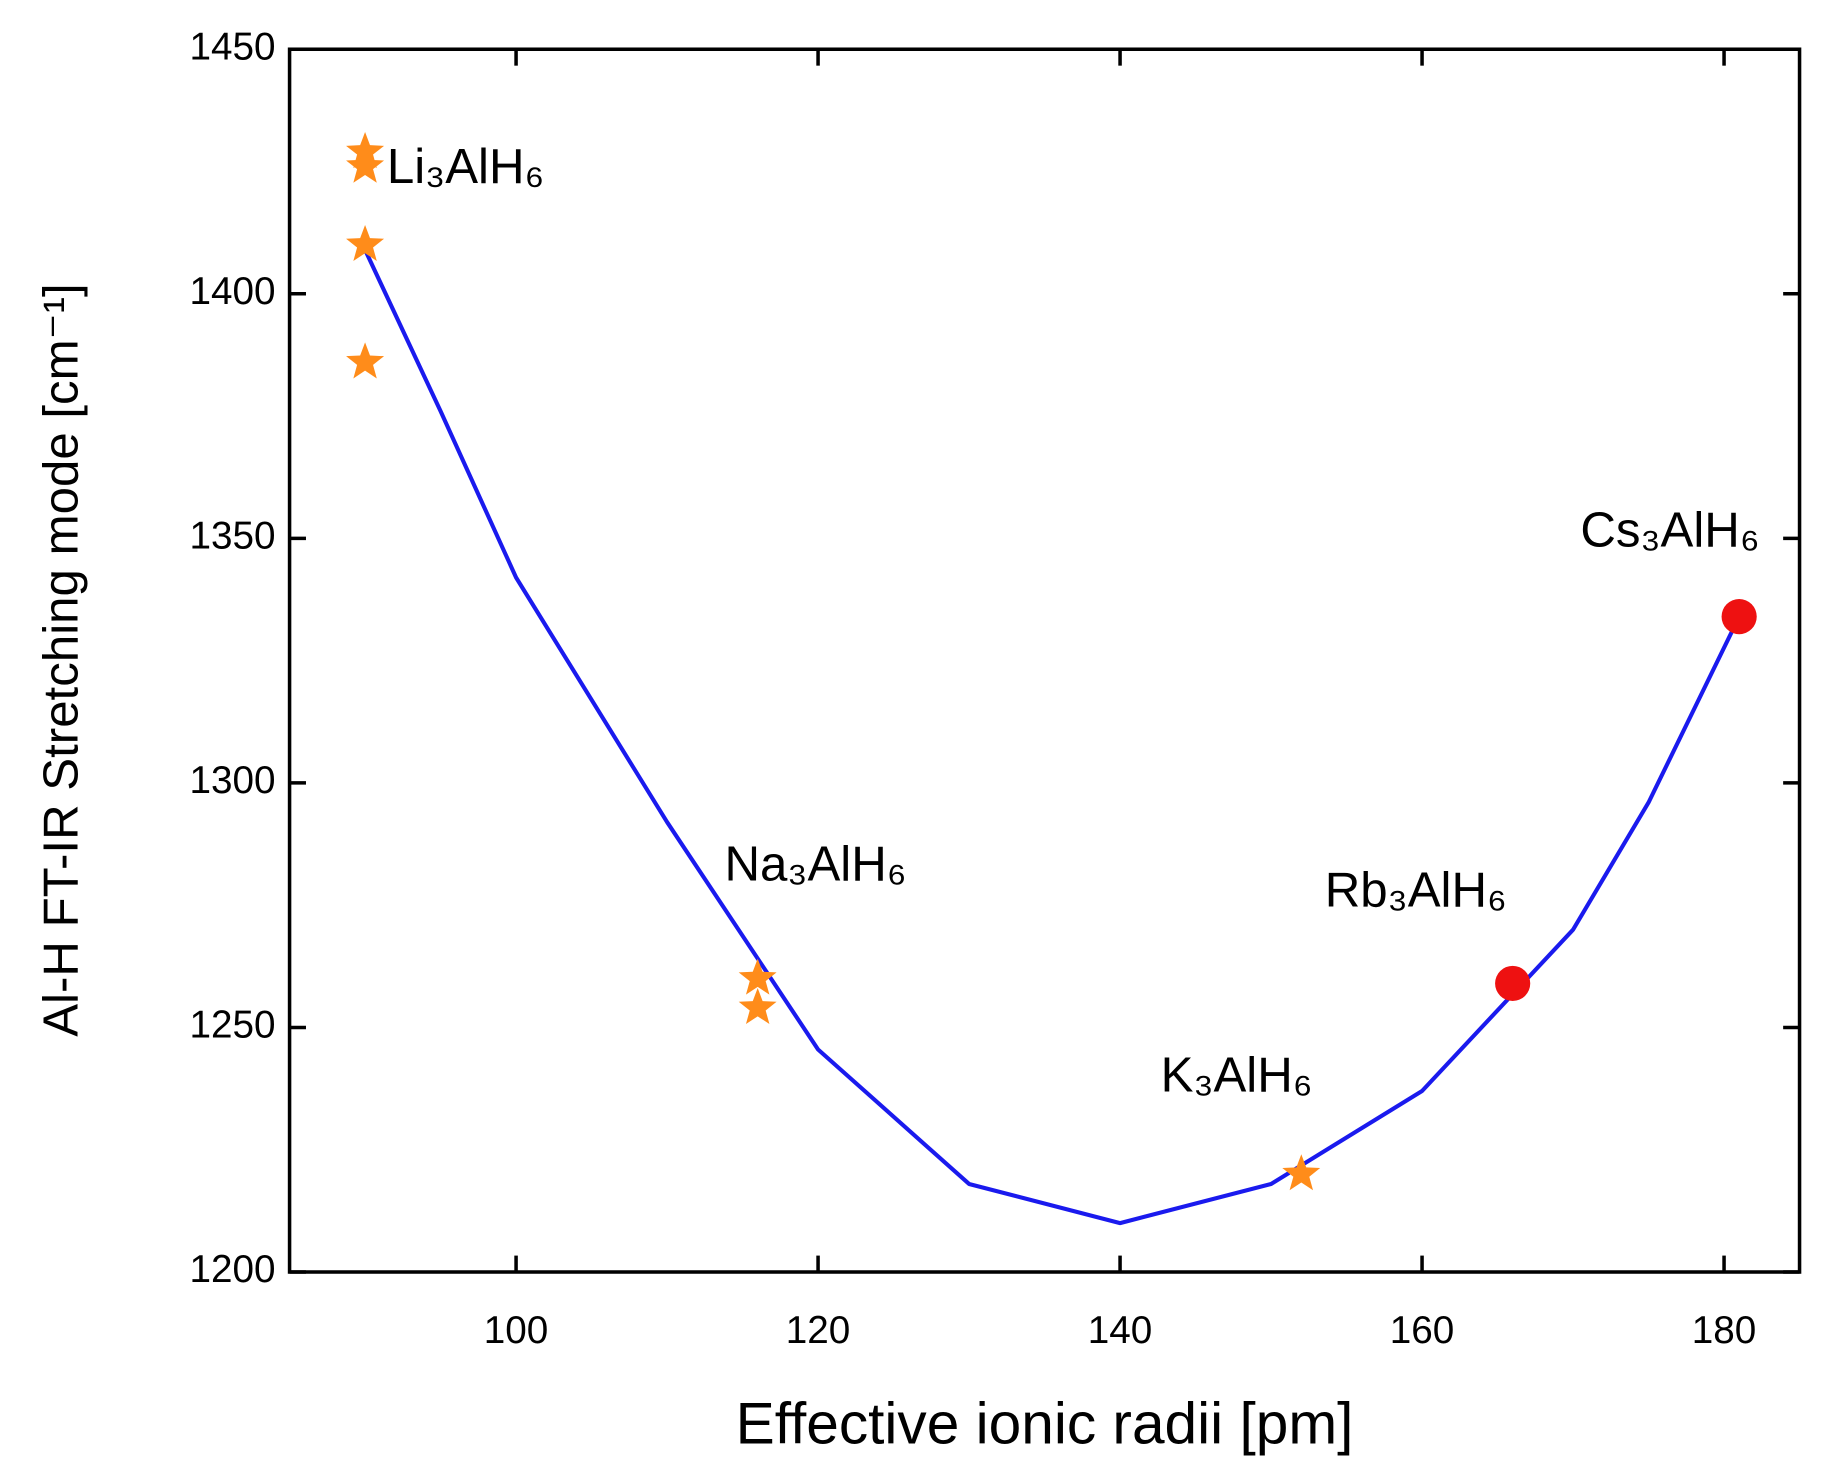  What do you see at coordinates (466, 166) in the screenshot?
I see `annotation: Li₃AlH₆` at bounding box center [466, 166].